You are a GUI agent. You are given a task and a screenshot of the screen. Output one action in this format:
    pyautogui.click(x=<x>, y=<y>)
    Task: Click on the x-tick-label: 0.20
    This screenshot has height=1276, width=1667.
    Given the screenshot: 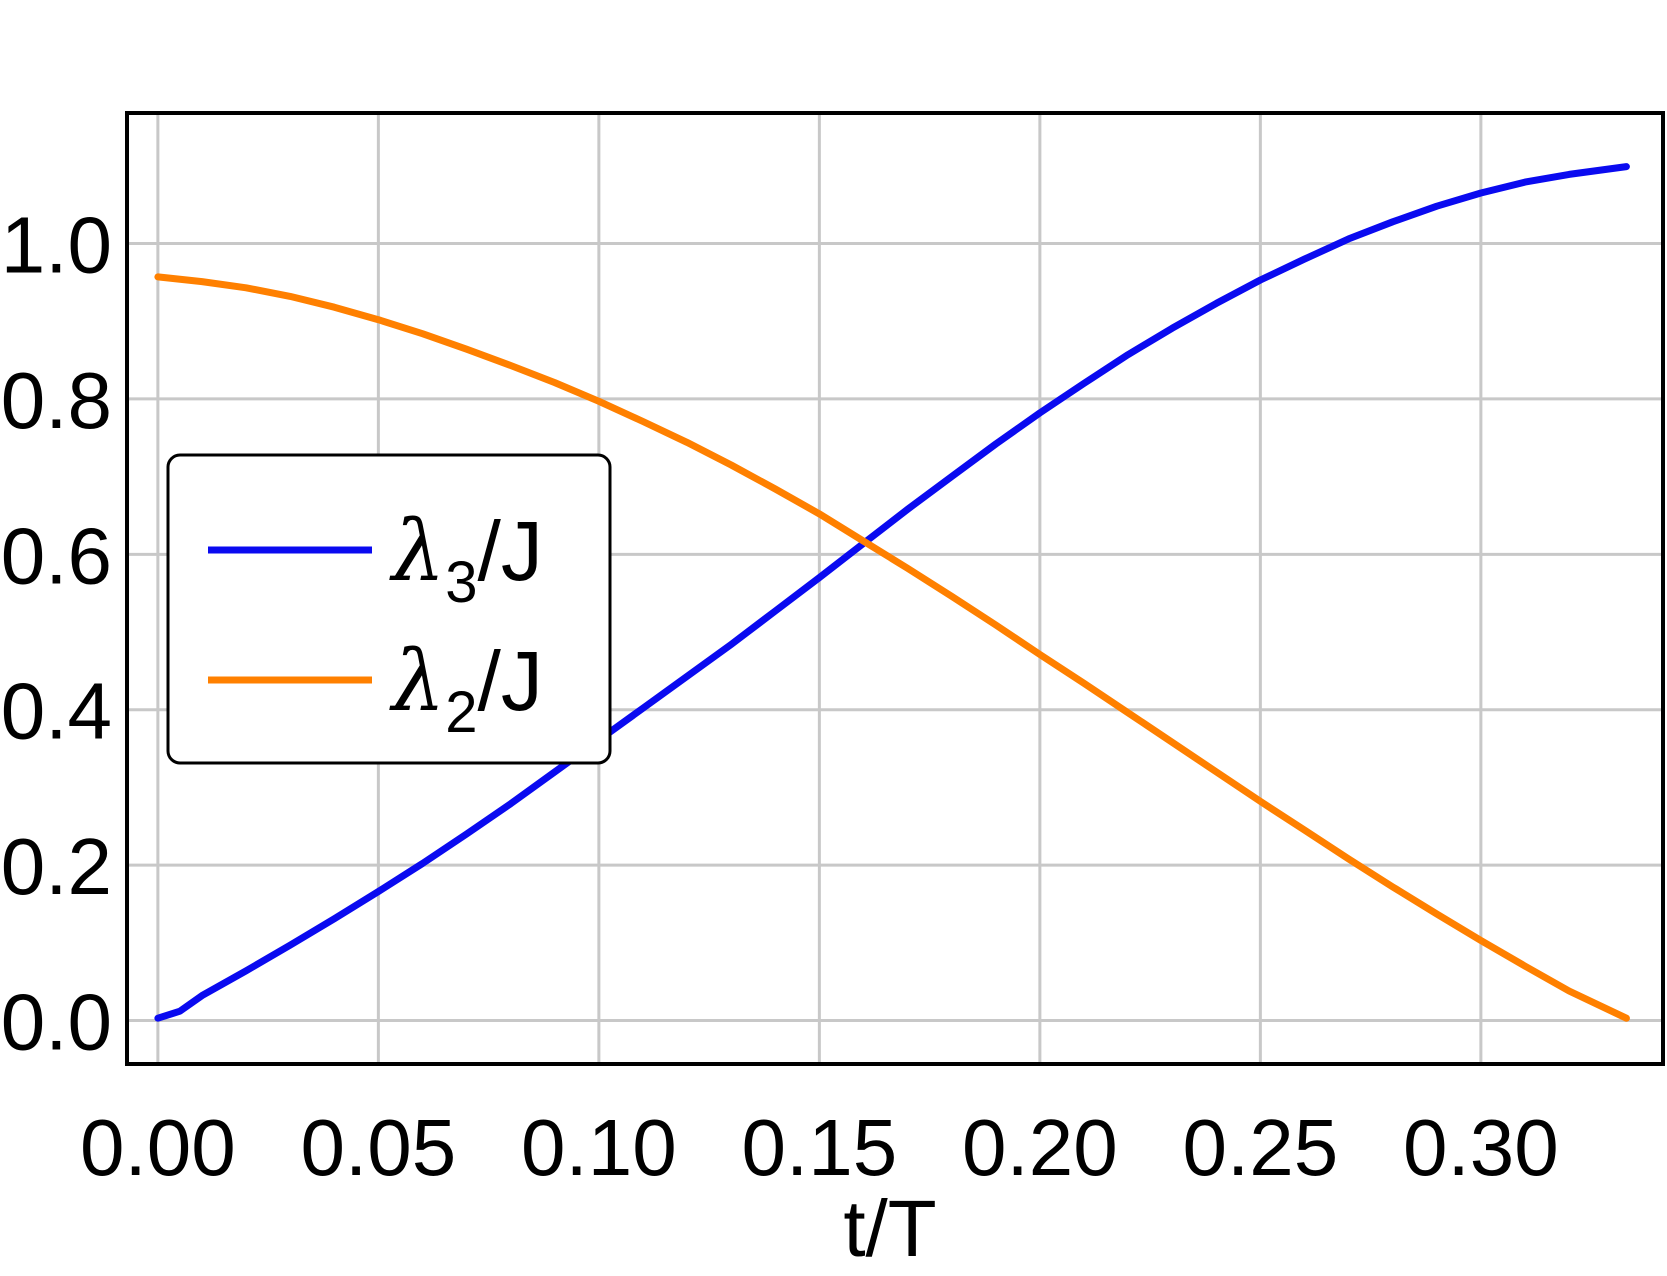 What is the action you would take?
    pyautogui.click(x=1040, y=1147)
    